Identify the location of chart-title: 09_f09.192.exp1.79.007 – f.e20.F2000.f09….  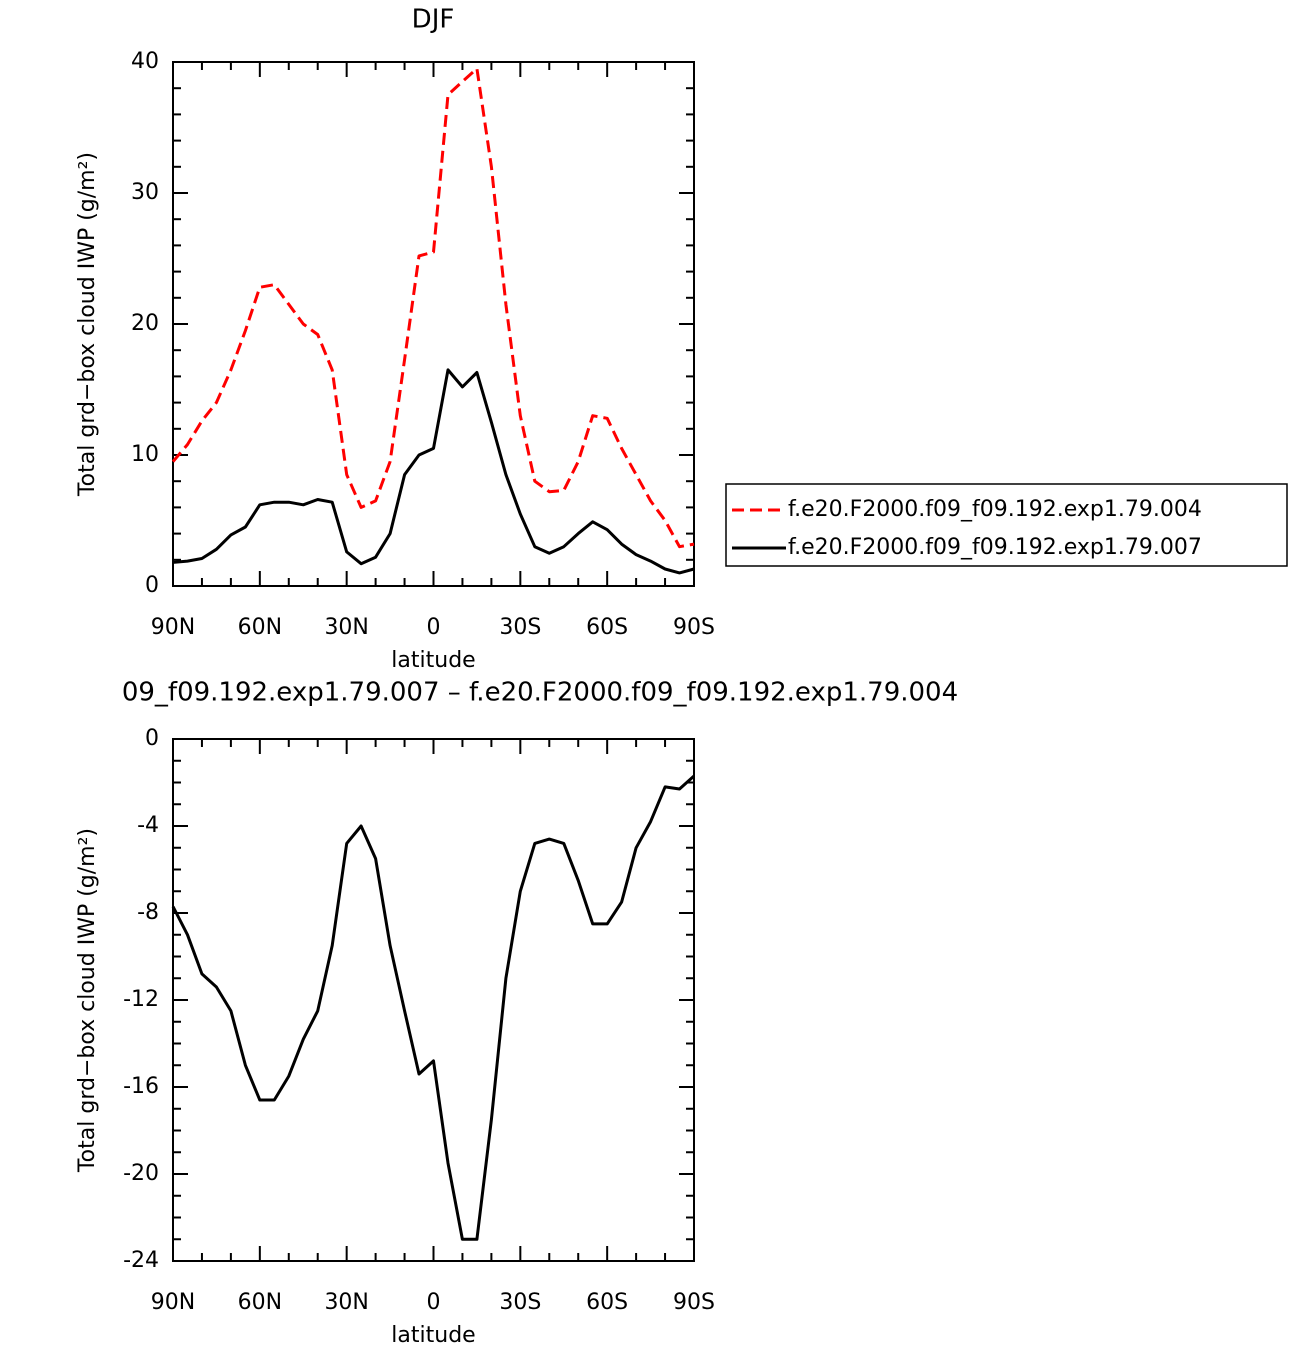
(540, 693).